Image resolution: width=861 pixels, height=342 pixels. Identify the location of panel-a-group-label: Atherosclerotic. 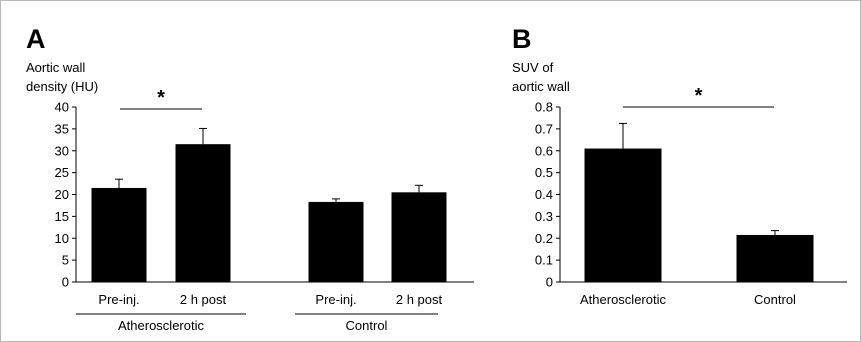
(161, 325).